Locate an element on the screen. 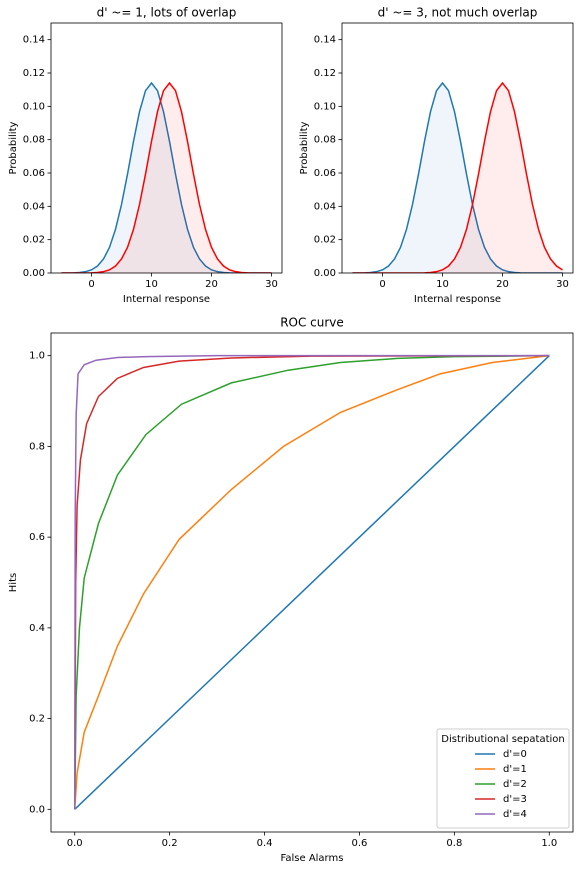 The image size is (584, 872). x-tick-label: 0.6 is located at coordinates (360, 843).